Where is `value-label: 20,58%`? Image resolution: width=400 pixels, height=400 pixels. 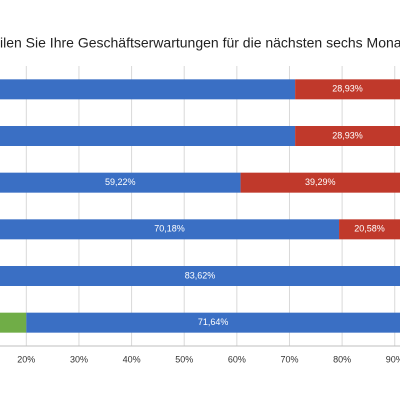
value-label: 20,58% is located at coordinates (369, 229).